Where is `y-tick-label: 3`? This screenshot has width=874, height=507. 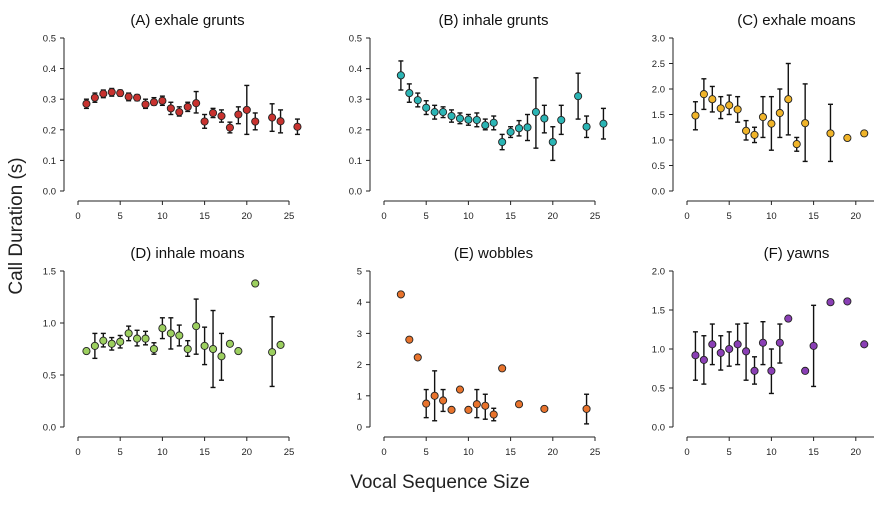
y-tick-label: 3 is located at coordinates (359, 334).